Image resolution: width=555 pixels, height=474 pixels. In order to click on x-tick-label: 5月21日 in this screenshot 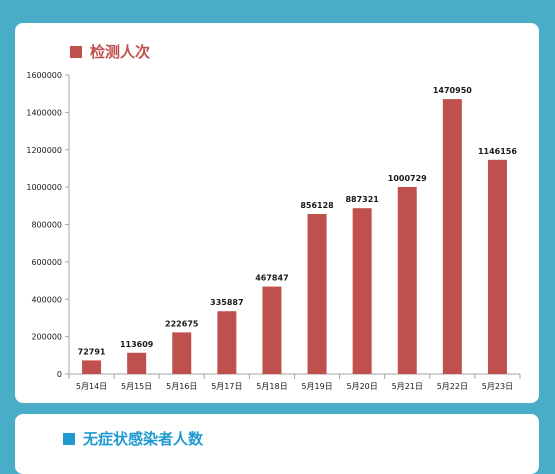, I will do `click(407, 386)`.